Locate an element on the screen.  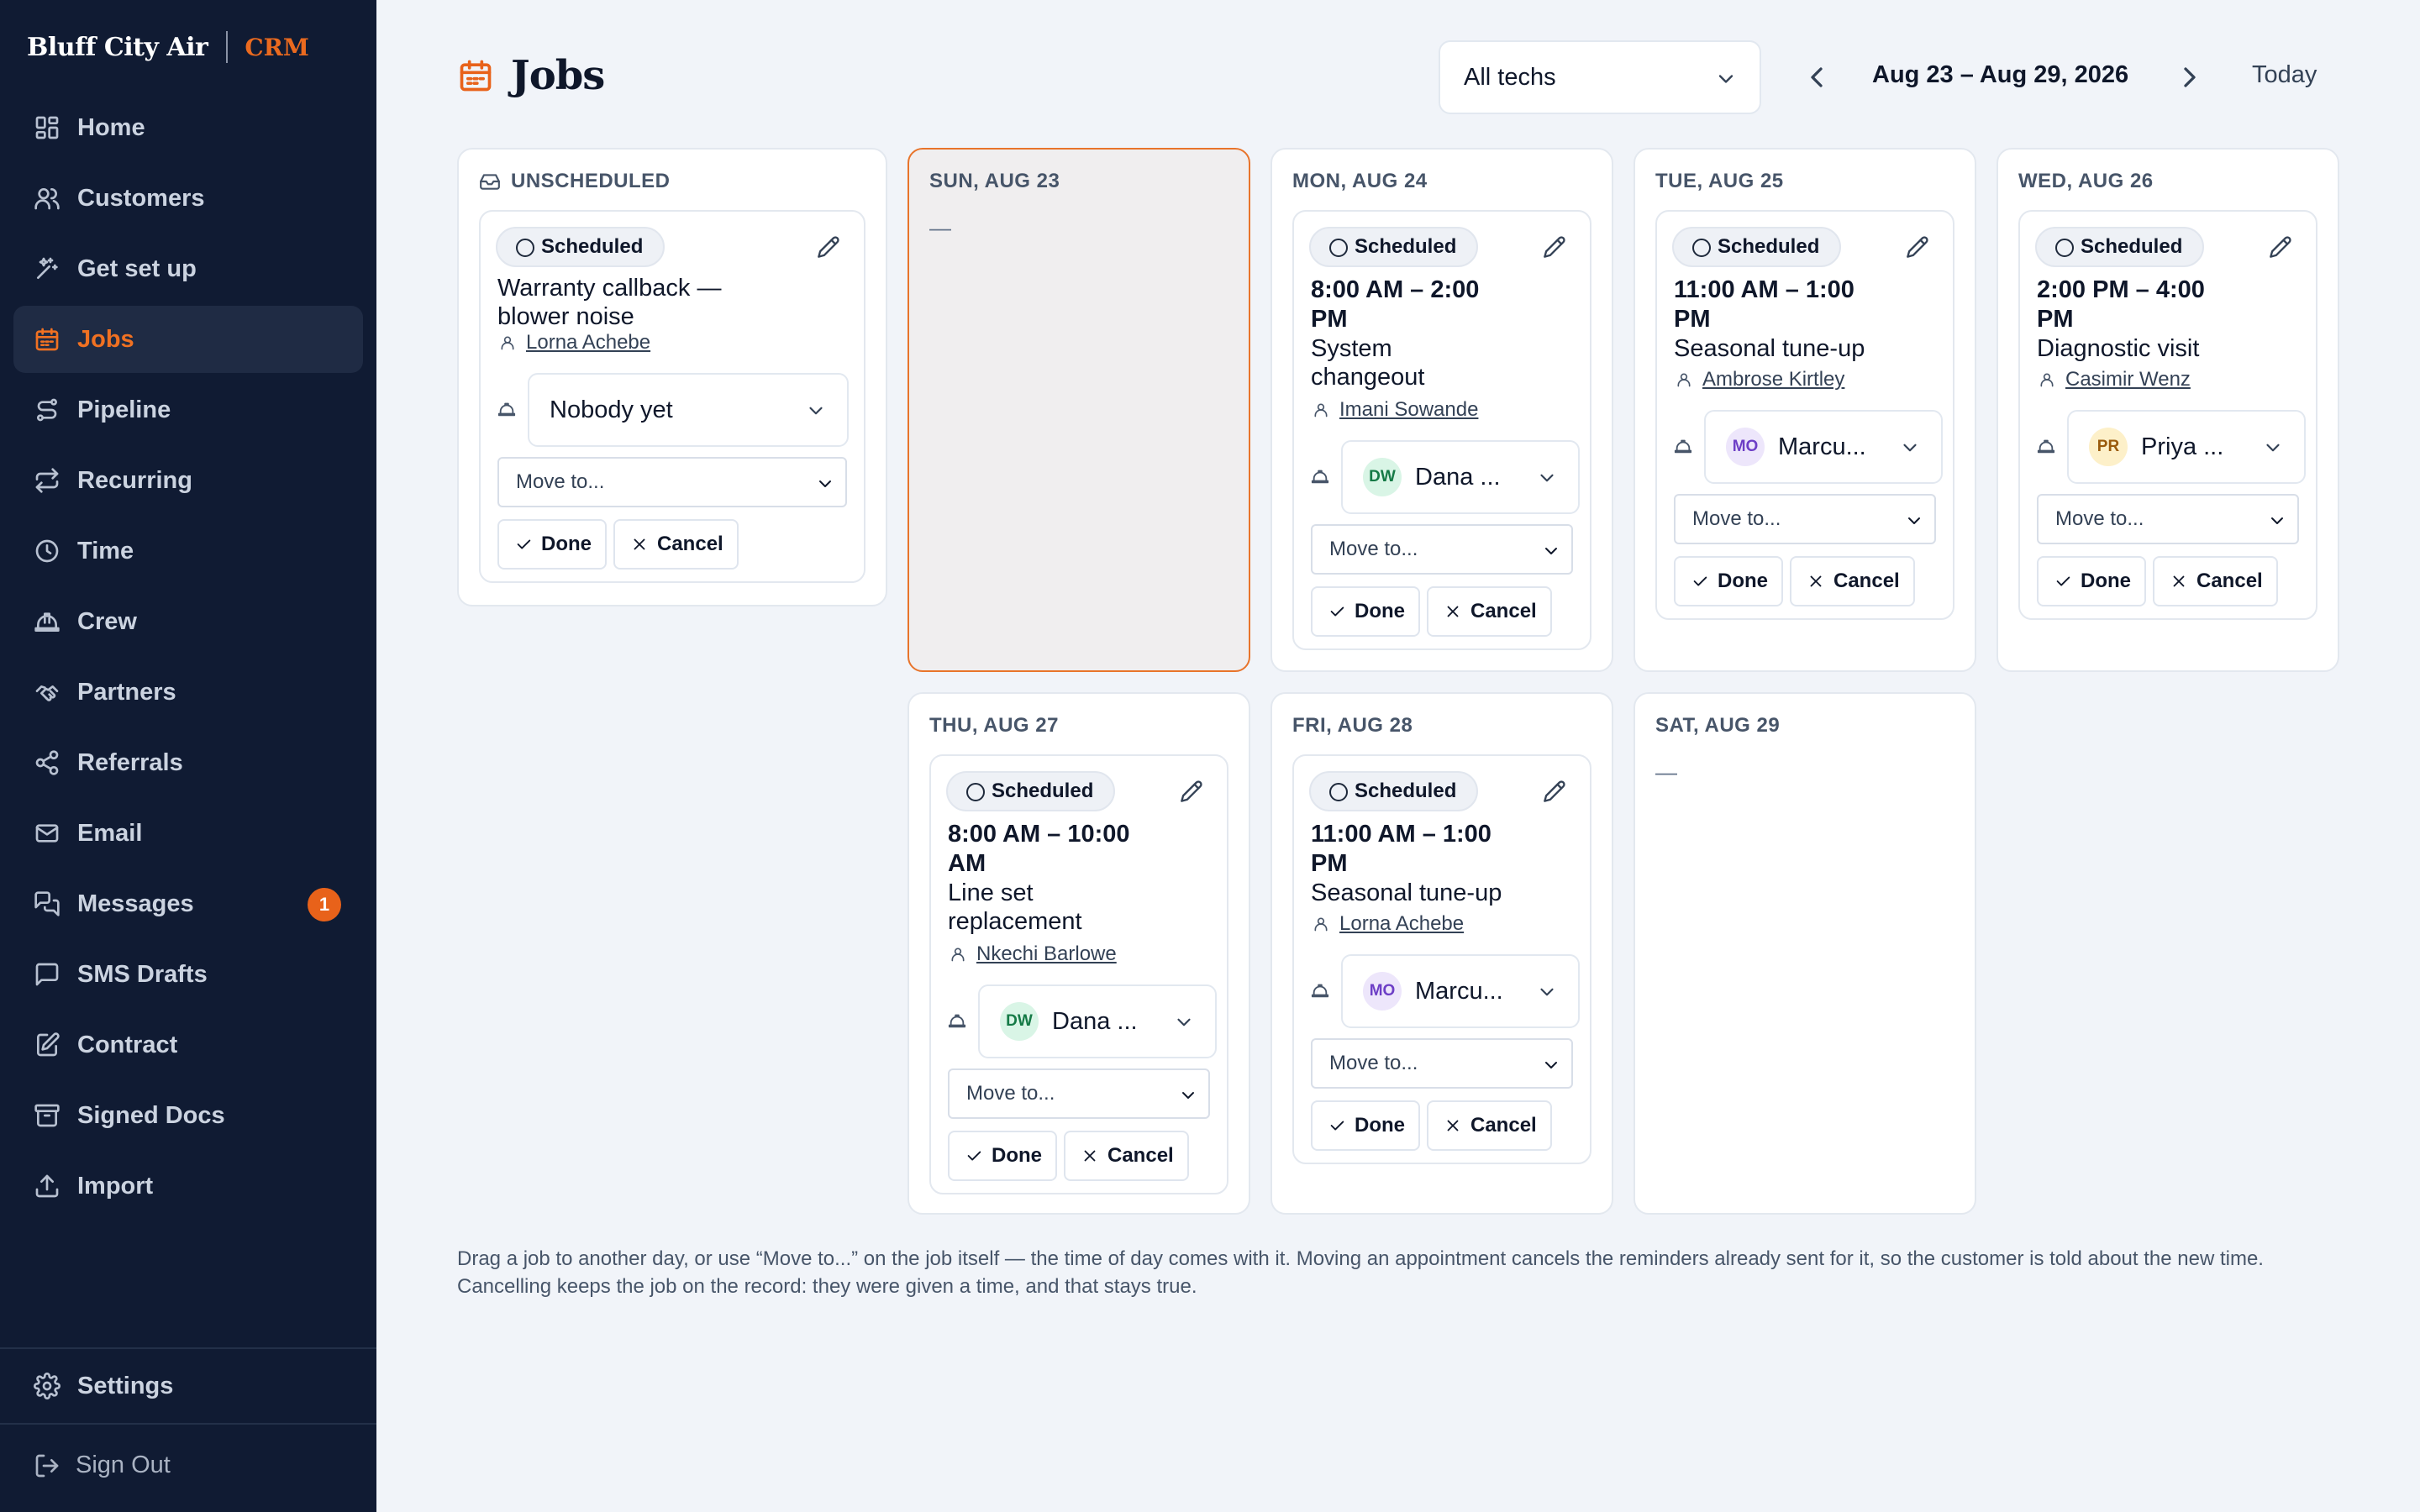
nav-item-recurring: Recurring is located at coordinates (188, 480).